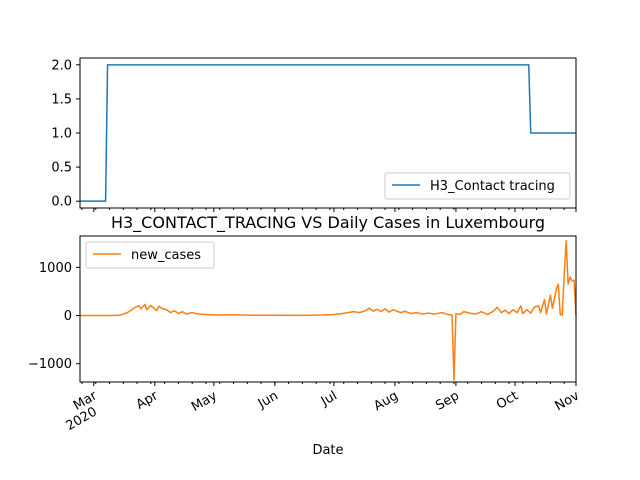  Describe the element at coordinates (329, 210) in the screenshot. I see `top-x-axis` at that location.